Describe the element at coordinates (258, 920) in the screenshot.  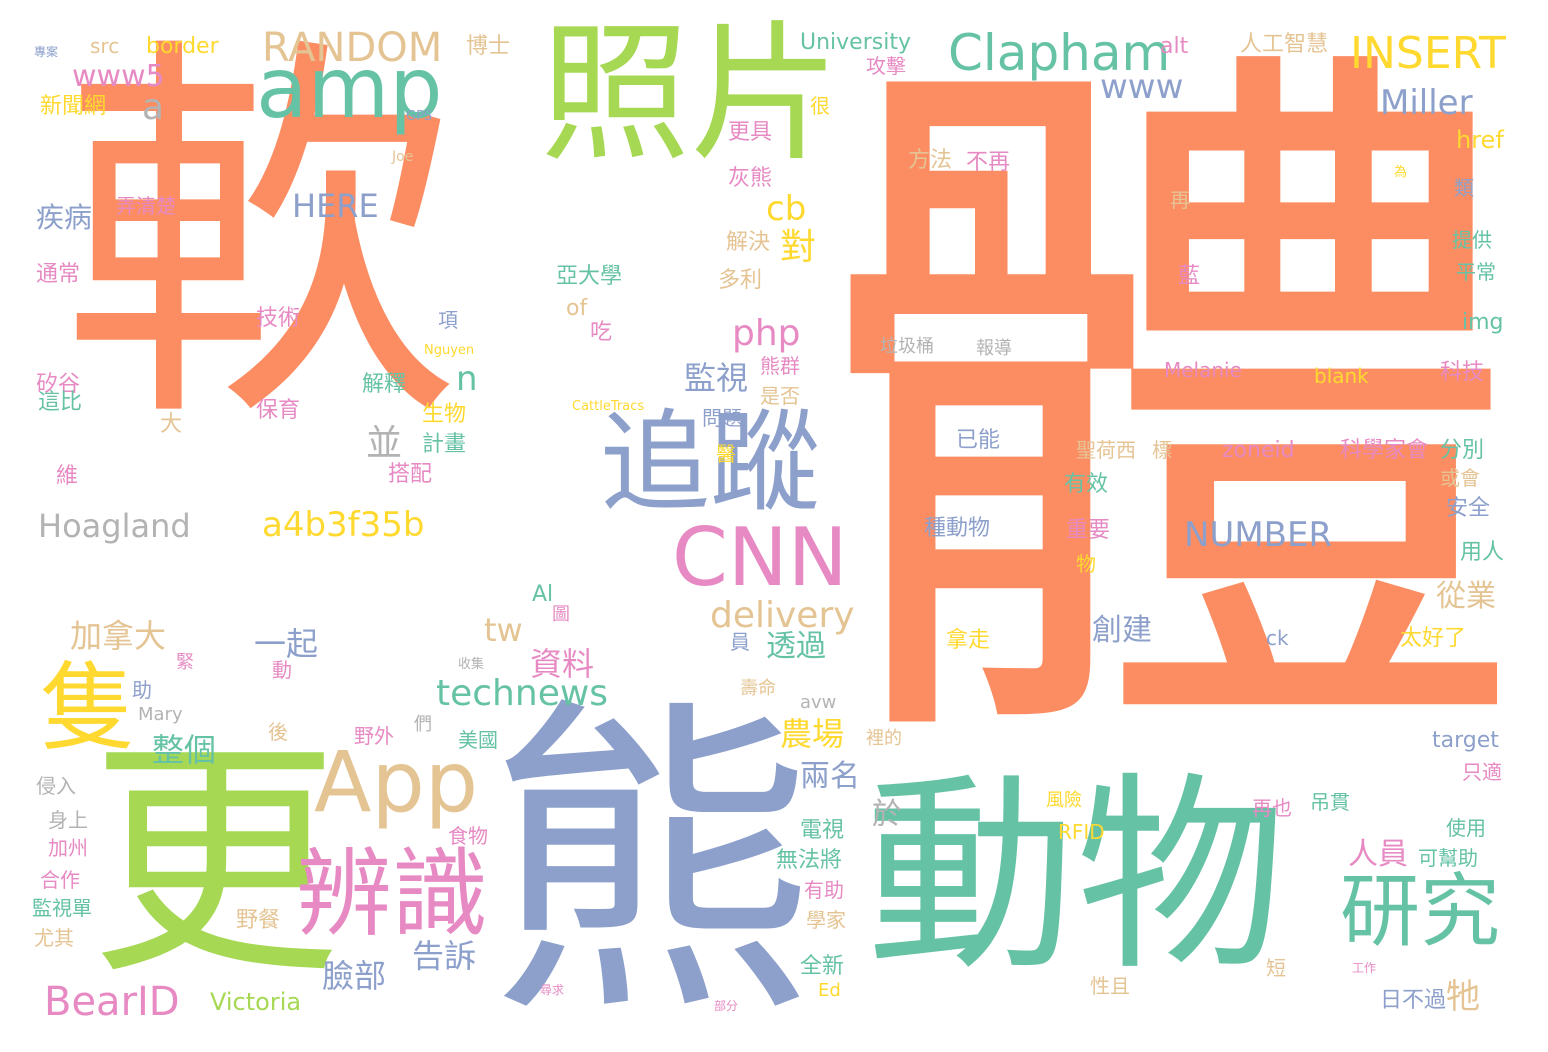
I see `word-yecan: 野餐` at that location.